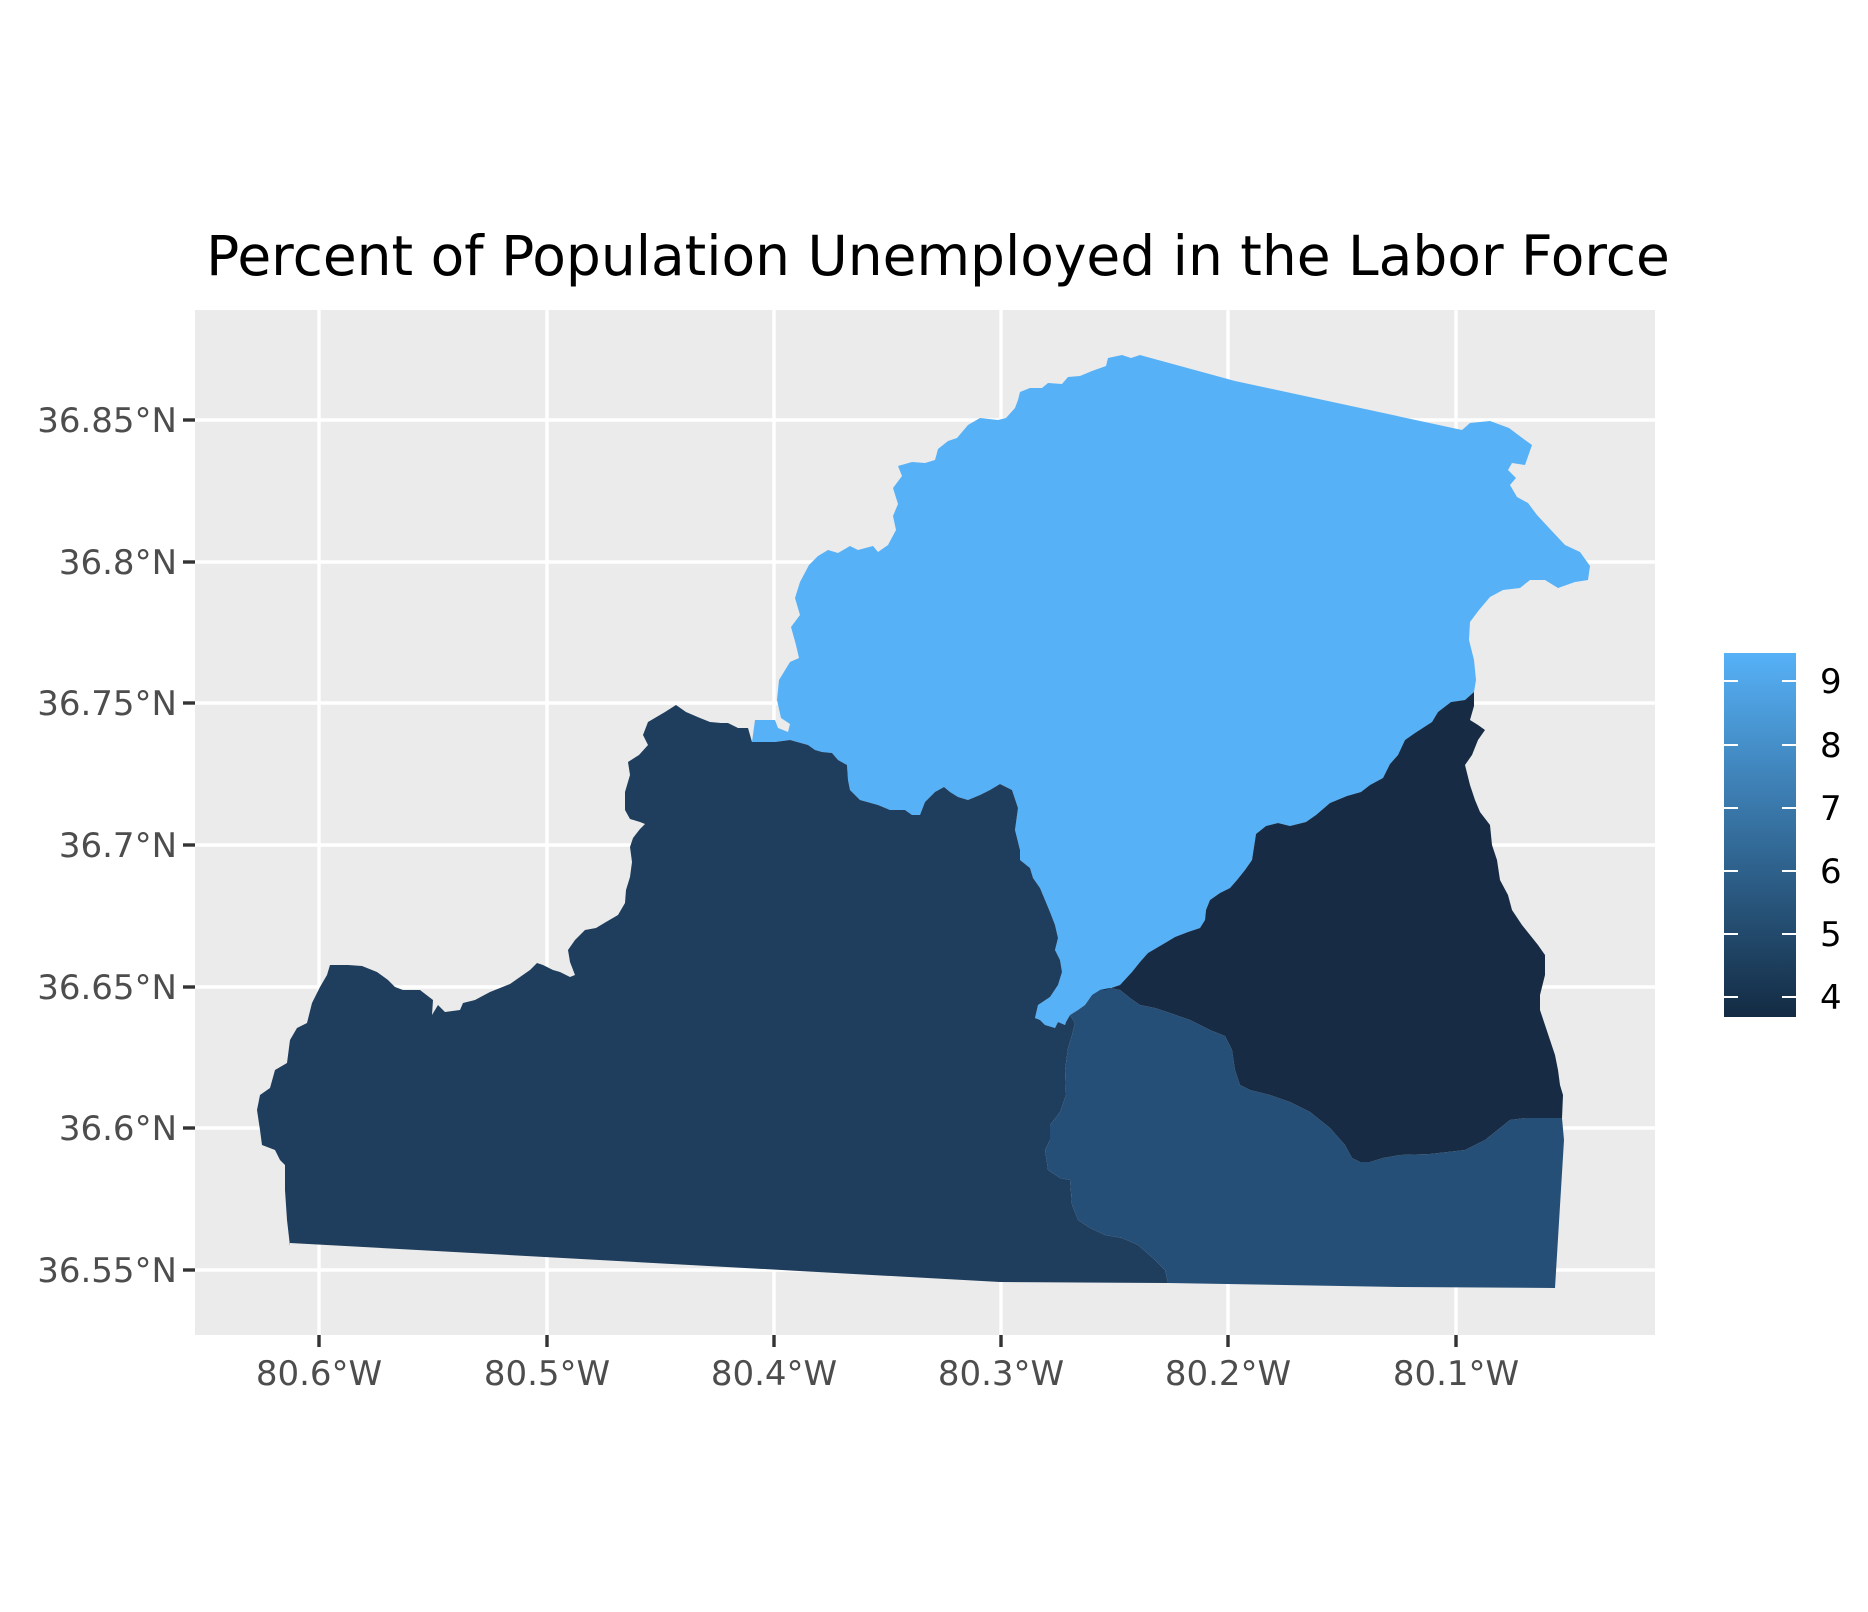 This screenshot has height=1612, width=1868. Describe the element at coordinates (319, 1374) in the screenshot. I see `x-tick-label: 80.6°W` at that location.